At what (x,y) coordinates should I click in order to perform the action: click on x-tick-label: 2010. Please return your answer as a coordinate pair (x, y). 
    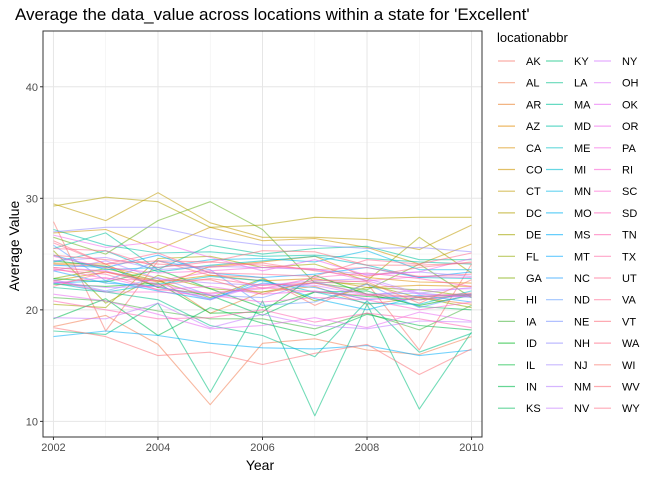
    Looking at the image, I should click on (471, 448).